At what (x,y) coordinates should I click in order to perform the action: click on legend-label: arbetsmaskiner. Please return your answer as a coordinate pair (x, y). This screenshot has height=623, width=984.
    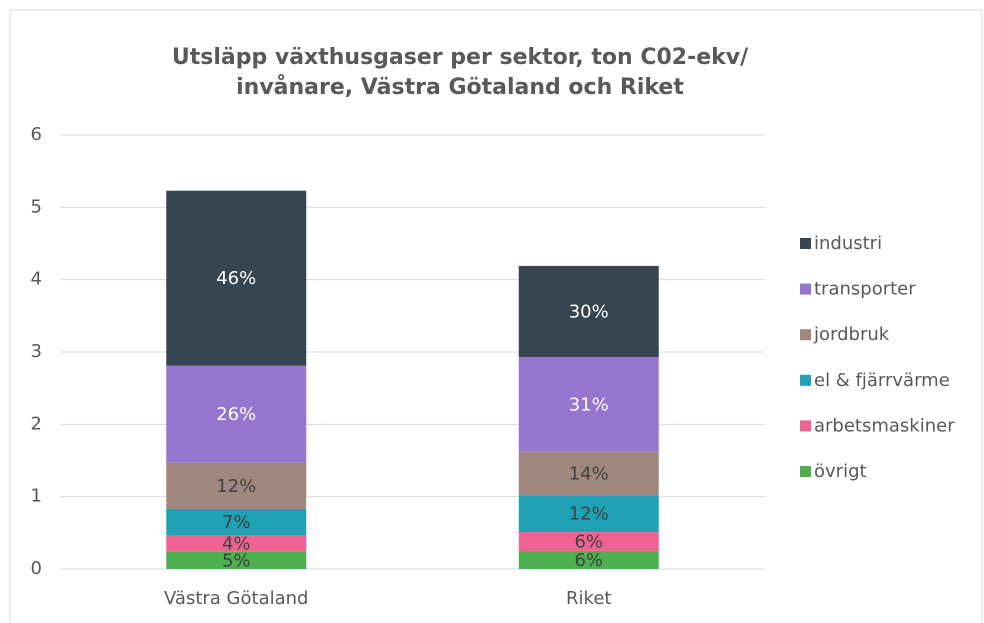
    Looking at the image, I should click on (884, 425).